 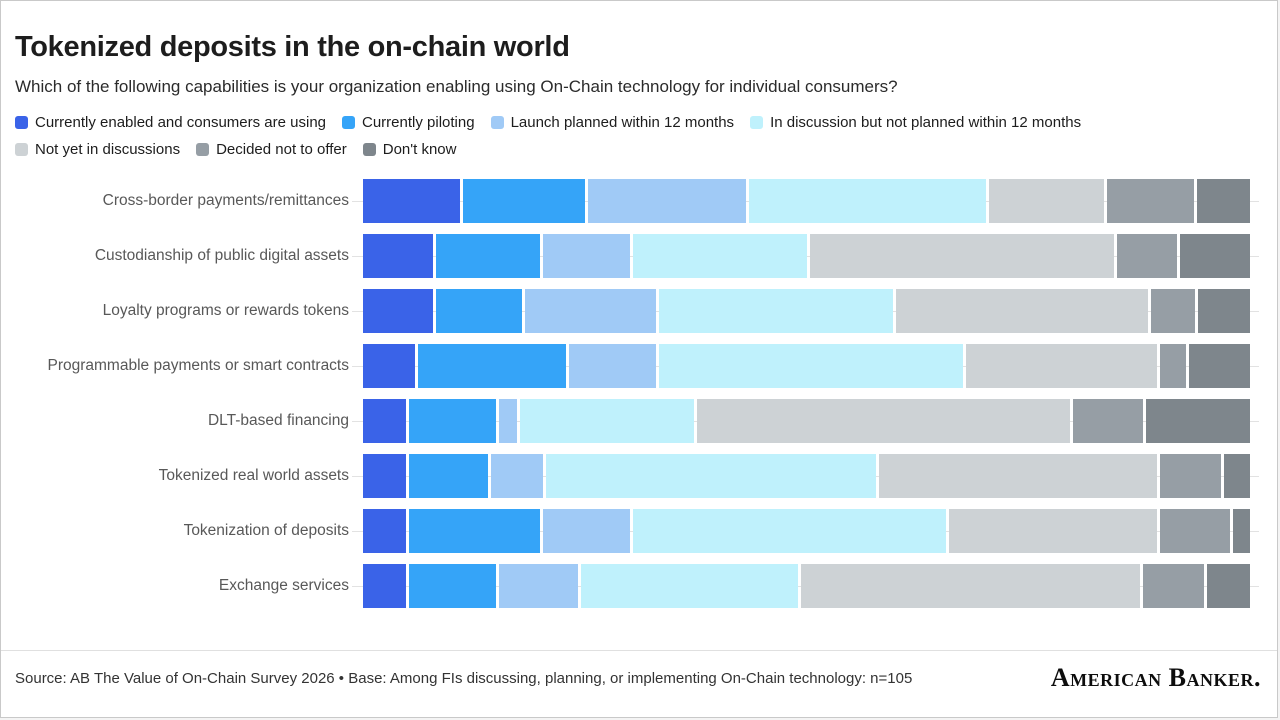 I want to click on chart-row: Tokenization of deposits, so click(x=639, y=531).